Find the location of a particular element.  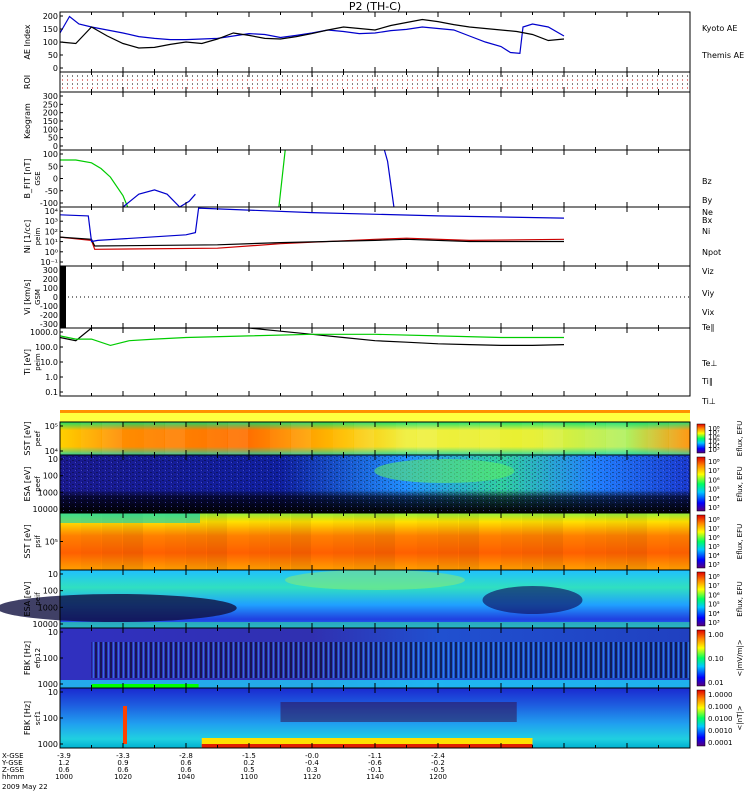

legend-t-0: Te∥ is located at coordinates (707, 327).